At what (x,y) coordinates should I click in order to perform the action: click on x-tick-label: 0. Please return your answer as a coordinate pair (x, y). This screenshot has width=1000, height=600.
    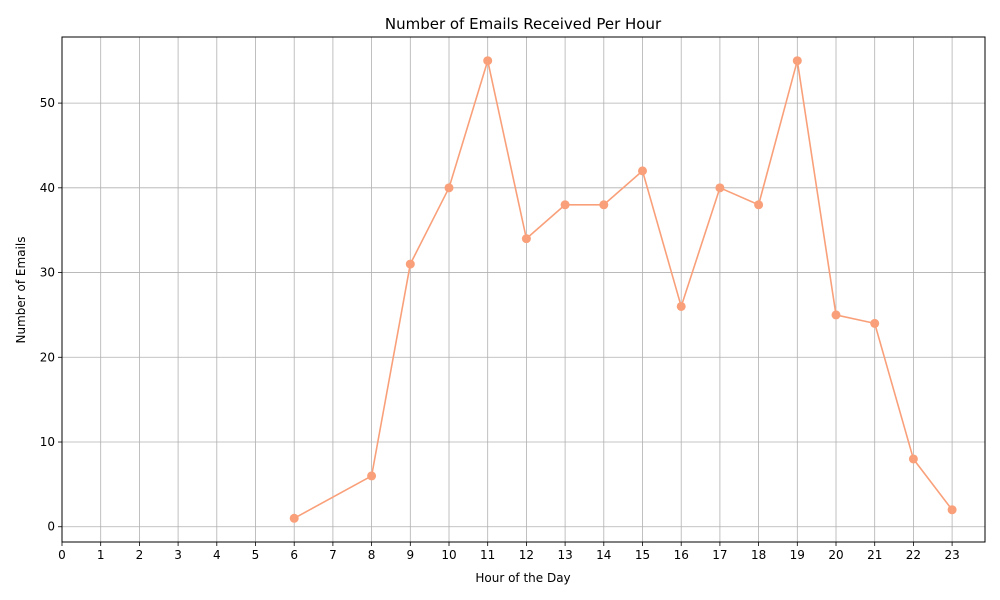
    Looking at the image, I should click on (62, 555).